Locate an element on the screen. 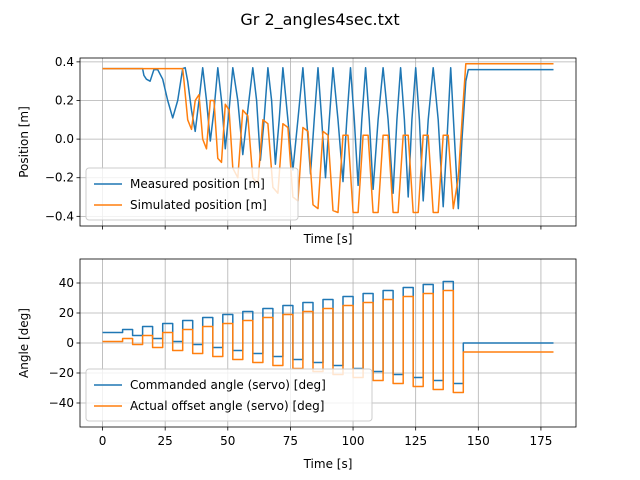 The height and width of the screenshot is (480, 640). x-tick-label: 175 is located at coordinates (540, 441).